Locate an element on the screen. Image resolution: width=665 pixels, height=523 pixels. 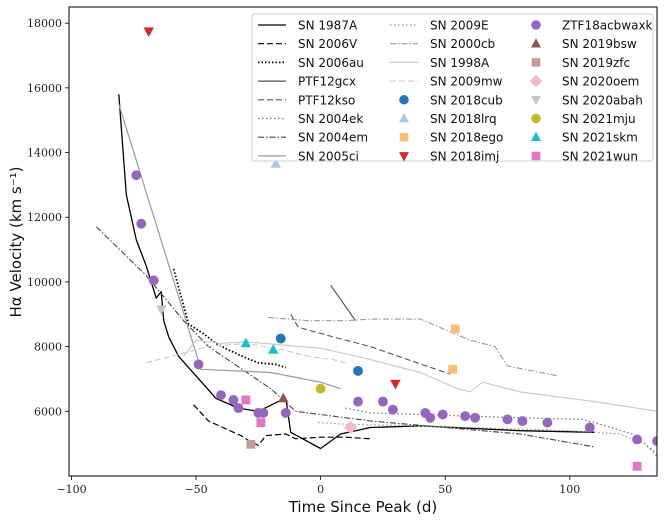
x-tick-label: 50 is located at coordinates (445, 489).